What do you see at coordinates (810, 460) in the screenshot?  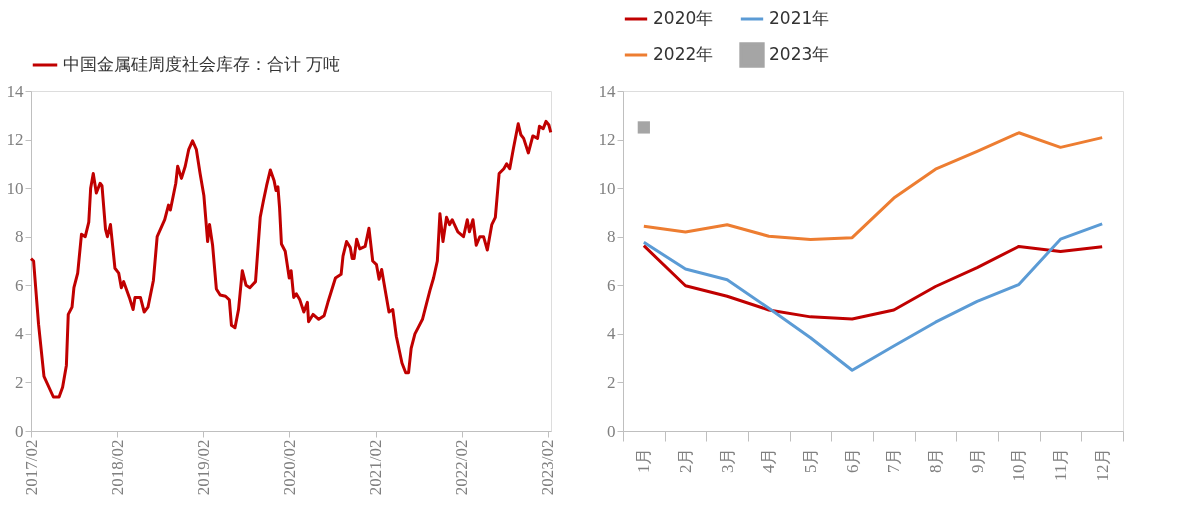 I see `x-tick-label: 5月` at bounding box center [810, 460].